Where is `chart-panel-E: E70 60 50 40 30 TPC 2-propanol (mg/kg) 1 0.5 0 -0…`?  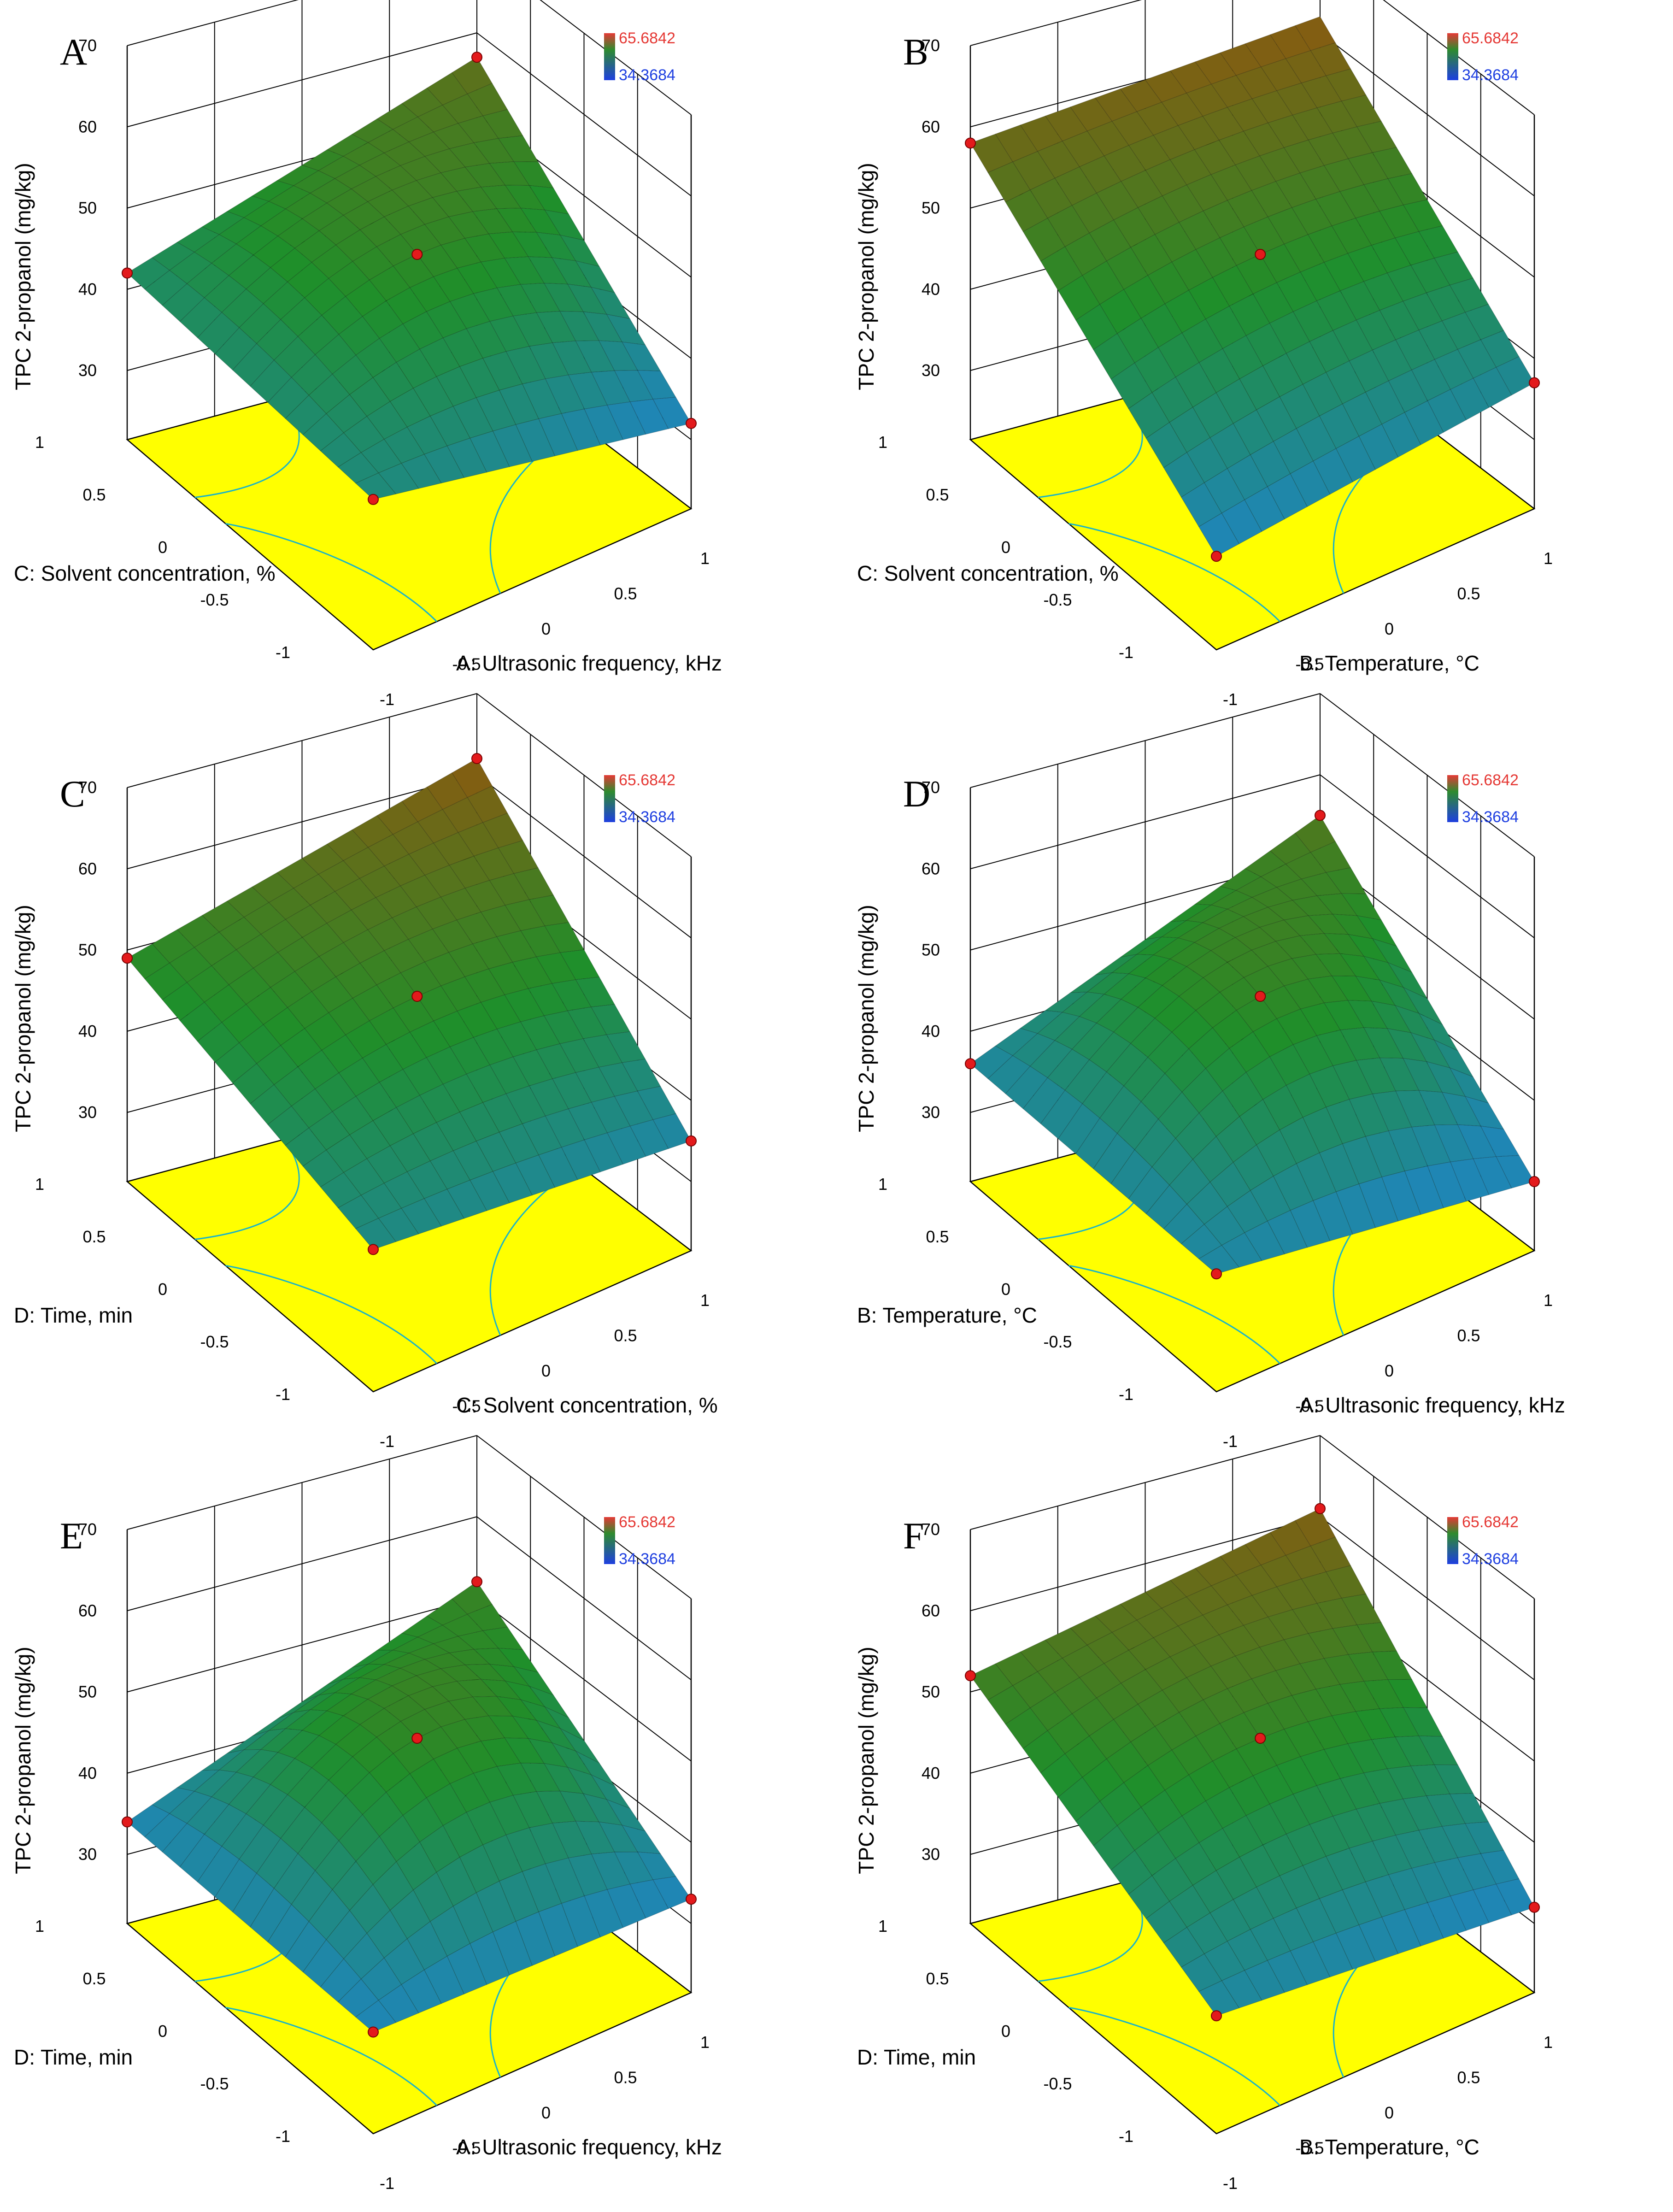
chart-panel-E: E70 60 50 40 30 TPC 2-propanol (mg/kg) 1 0.5 0 -0… is located at coordinates (366, 1814).